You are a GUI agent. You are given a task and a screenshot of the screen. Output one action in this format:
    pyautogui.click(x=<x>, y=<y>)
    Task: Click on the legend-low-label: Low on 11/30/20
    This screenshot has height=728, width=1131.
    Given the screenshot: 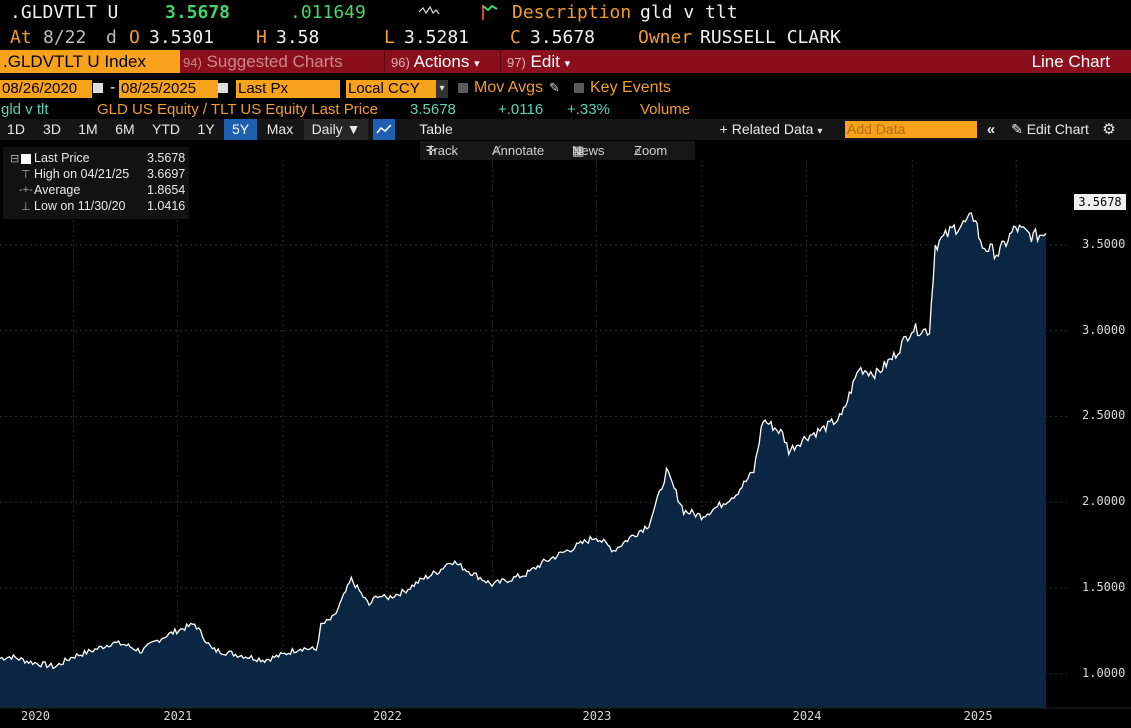 What is the action you would take?
    pyautogui.click(x=80, y=206)
    